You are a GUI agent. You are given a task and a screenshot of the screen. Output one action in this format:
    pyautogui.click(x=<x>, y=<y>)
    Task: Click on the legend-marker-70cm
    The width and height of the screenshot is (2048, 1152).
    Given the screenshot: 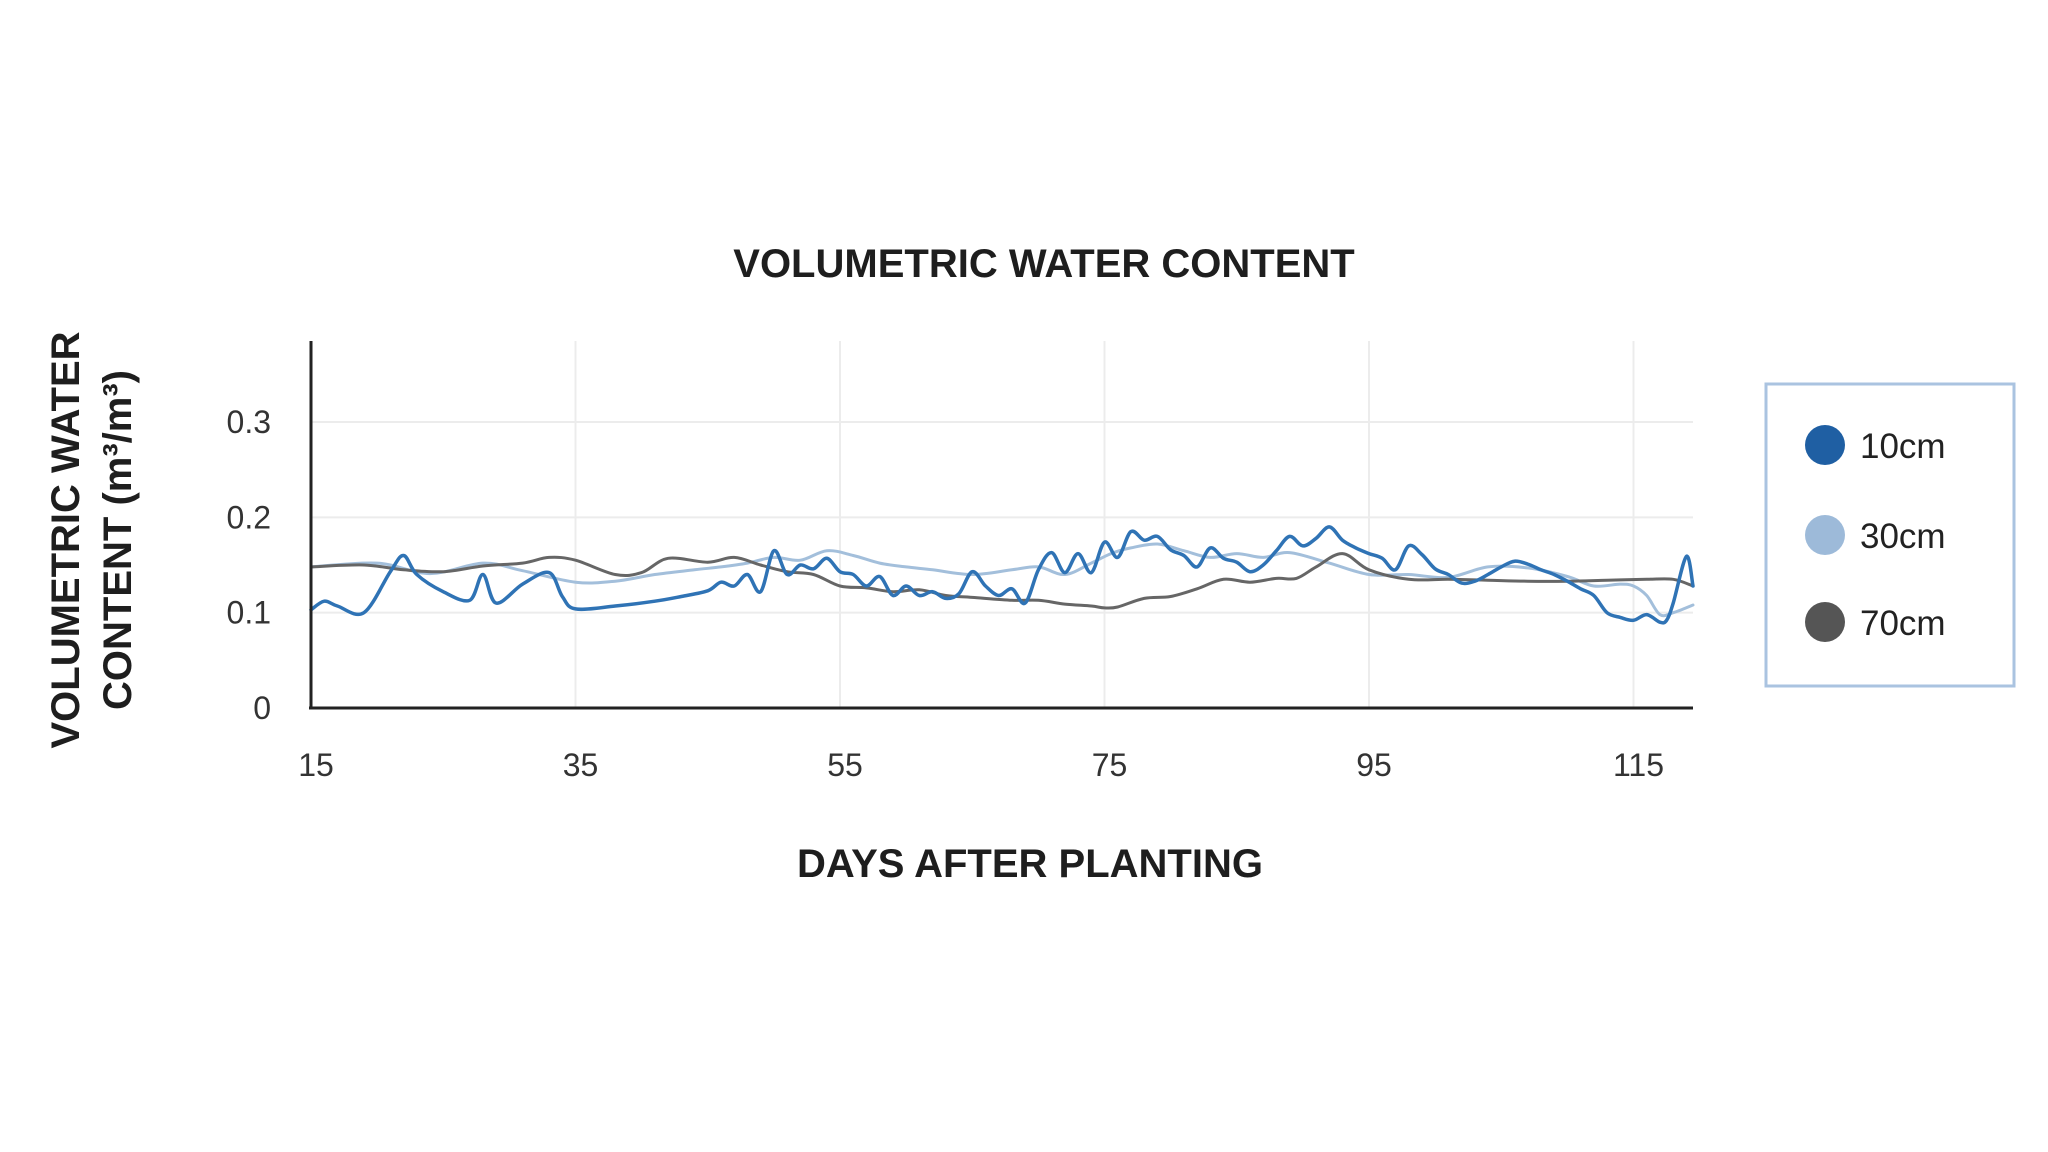 What is the action you would take?
    pyautogui.click(x=1825, y=622)
    